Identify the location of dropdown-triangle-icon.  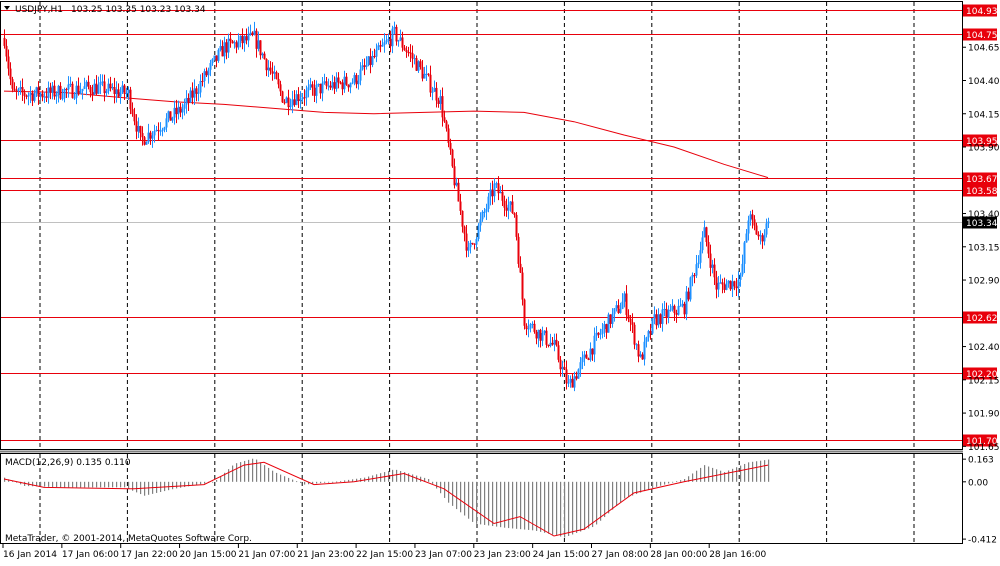
(7, 8).